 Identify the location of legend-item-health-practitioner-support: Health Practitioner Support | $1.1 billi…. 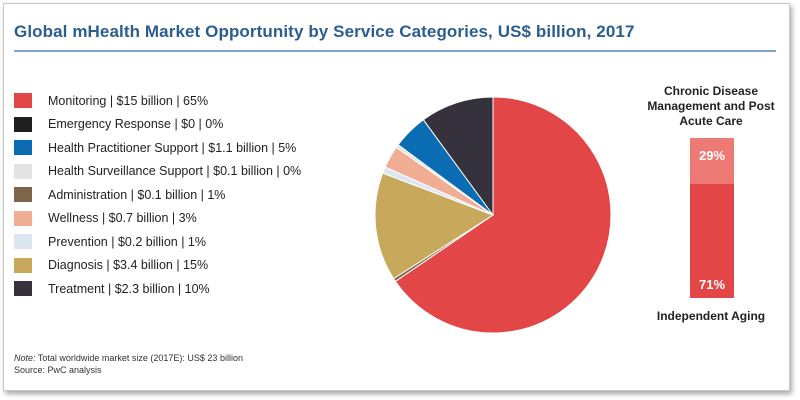
(155, 147).